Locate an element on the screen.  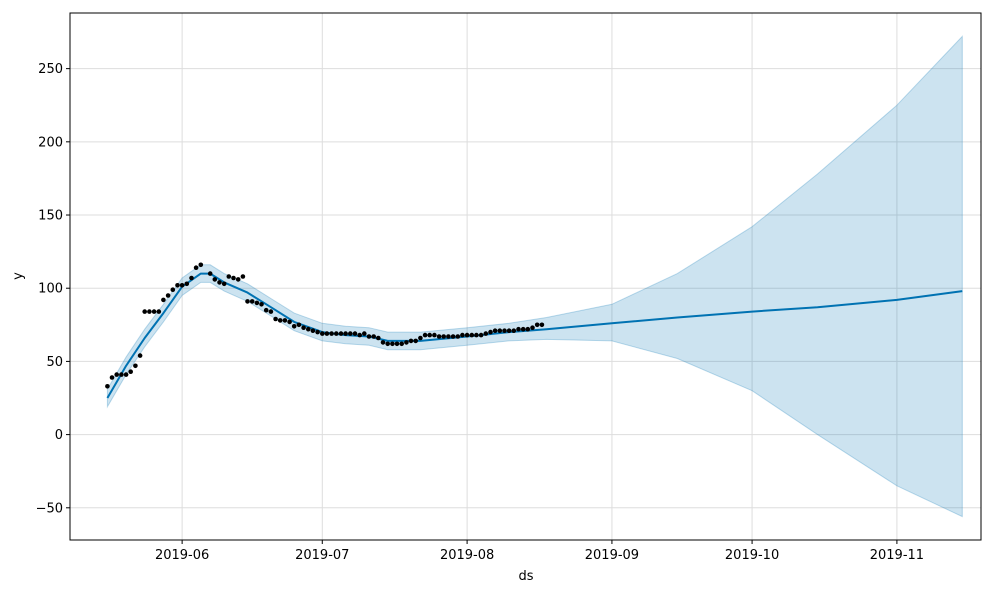
x-tick-label-4: 2019-10 is located at coordinates (752, 555).